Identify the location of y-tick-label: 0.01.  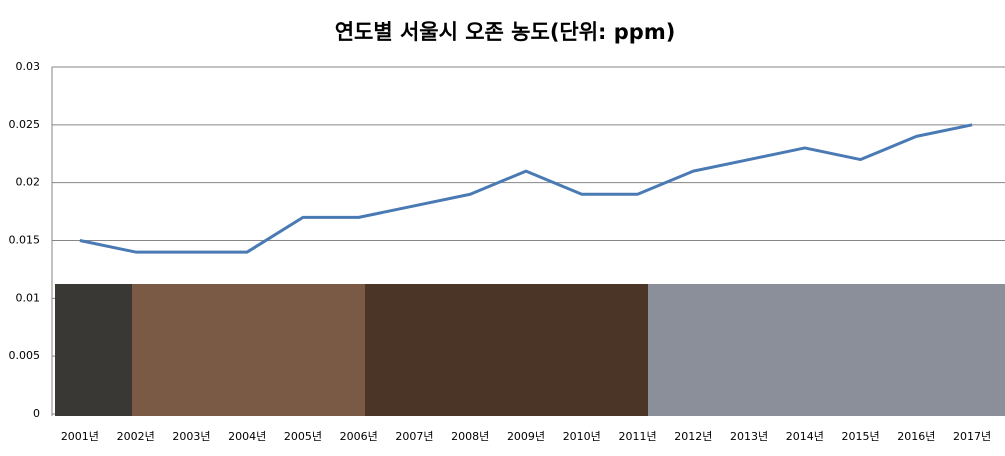
(28, 297).